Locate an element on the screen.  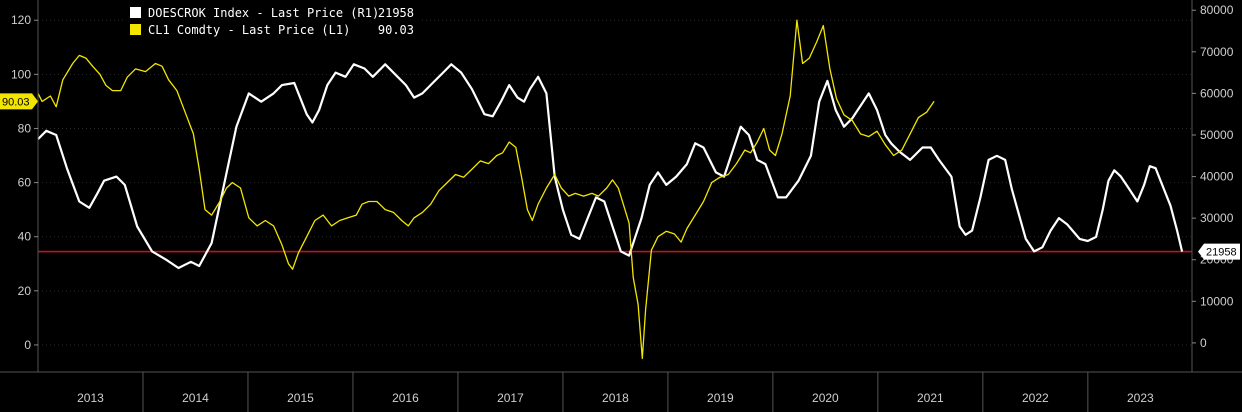
right-tick-label: 50000 is located at coordinates (1217, 135).